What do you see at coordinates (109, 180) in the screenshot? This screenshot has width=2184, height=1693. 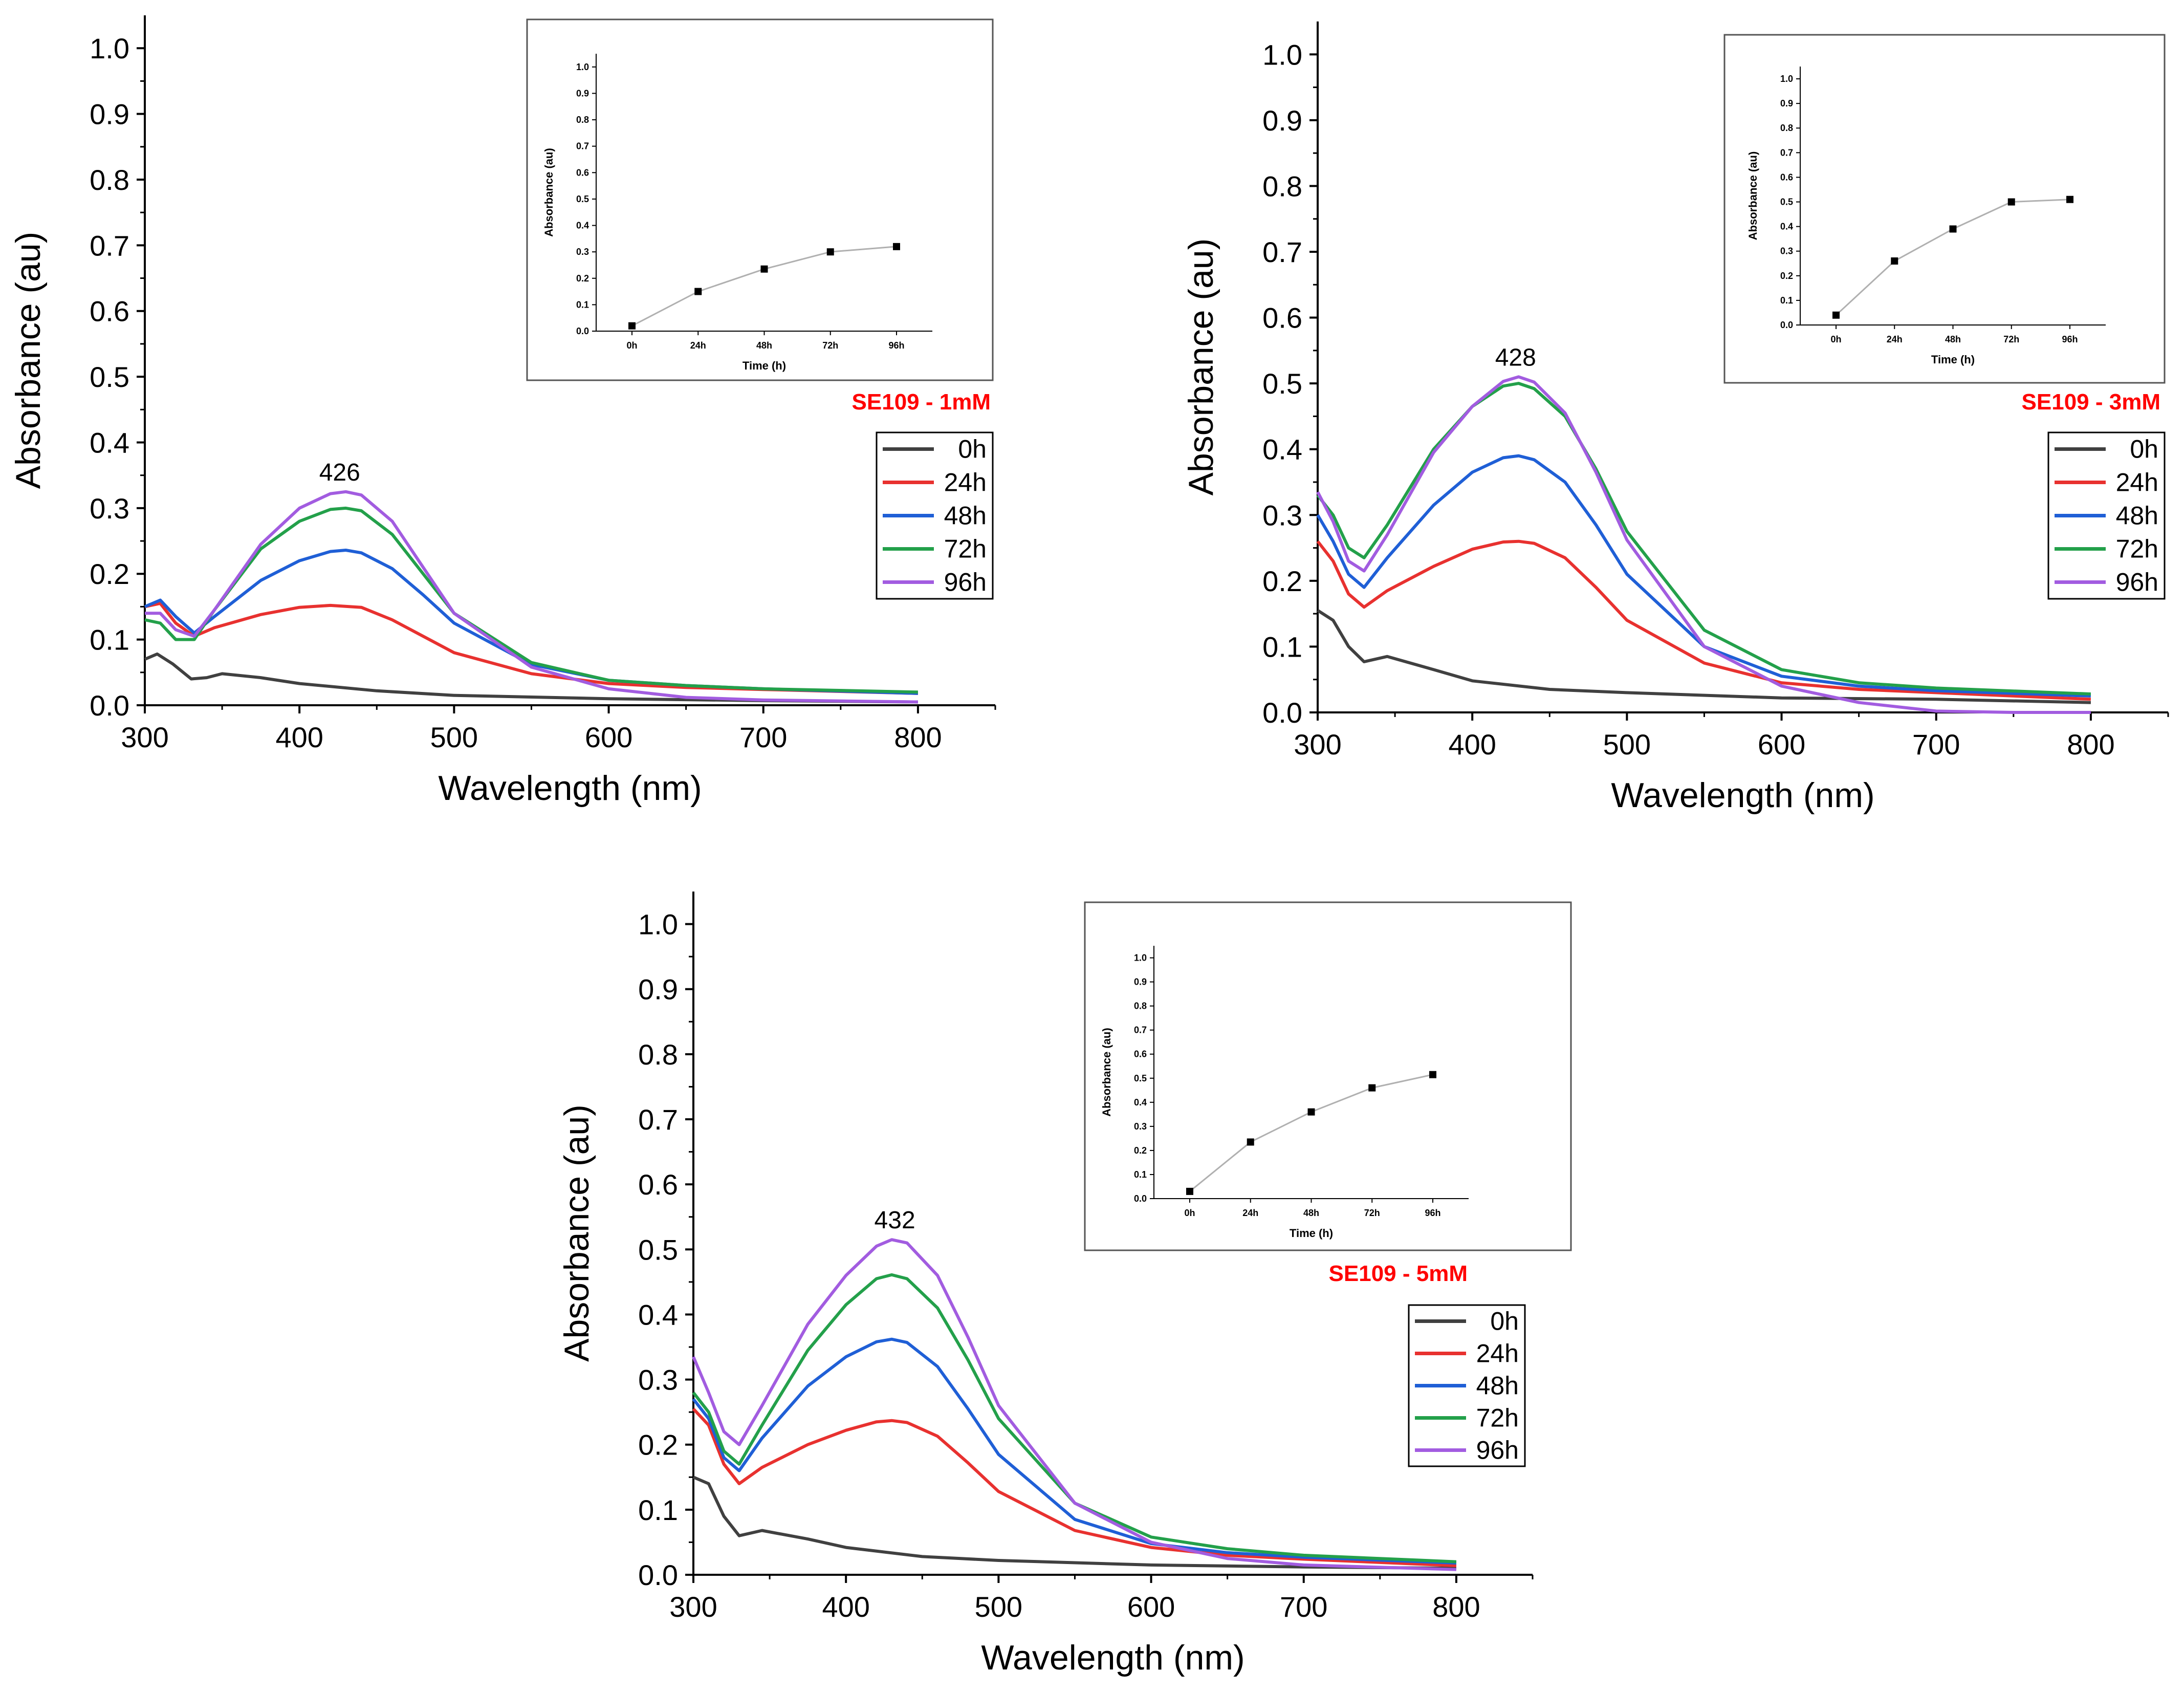 I see `y-tick-label: 0.8` at bounding box center [109, 180].